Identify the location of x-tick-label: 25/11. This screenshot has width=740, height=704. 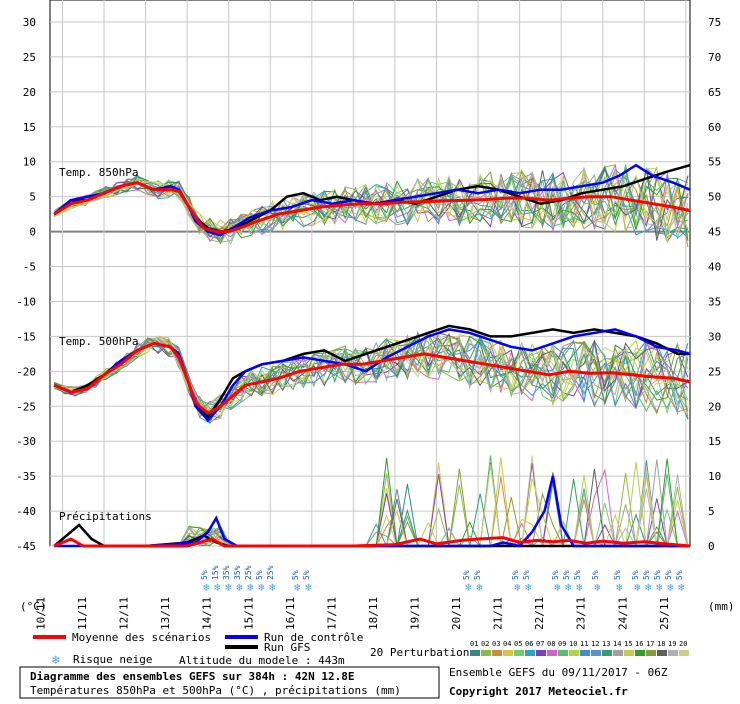
(664, 613).